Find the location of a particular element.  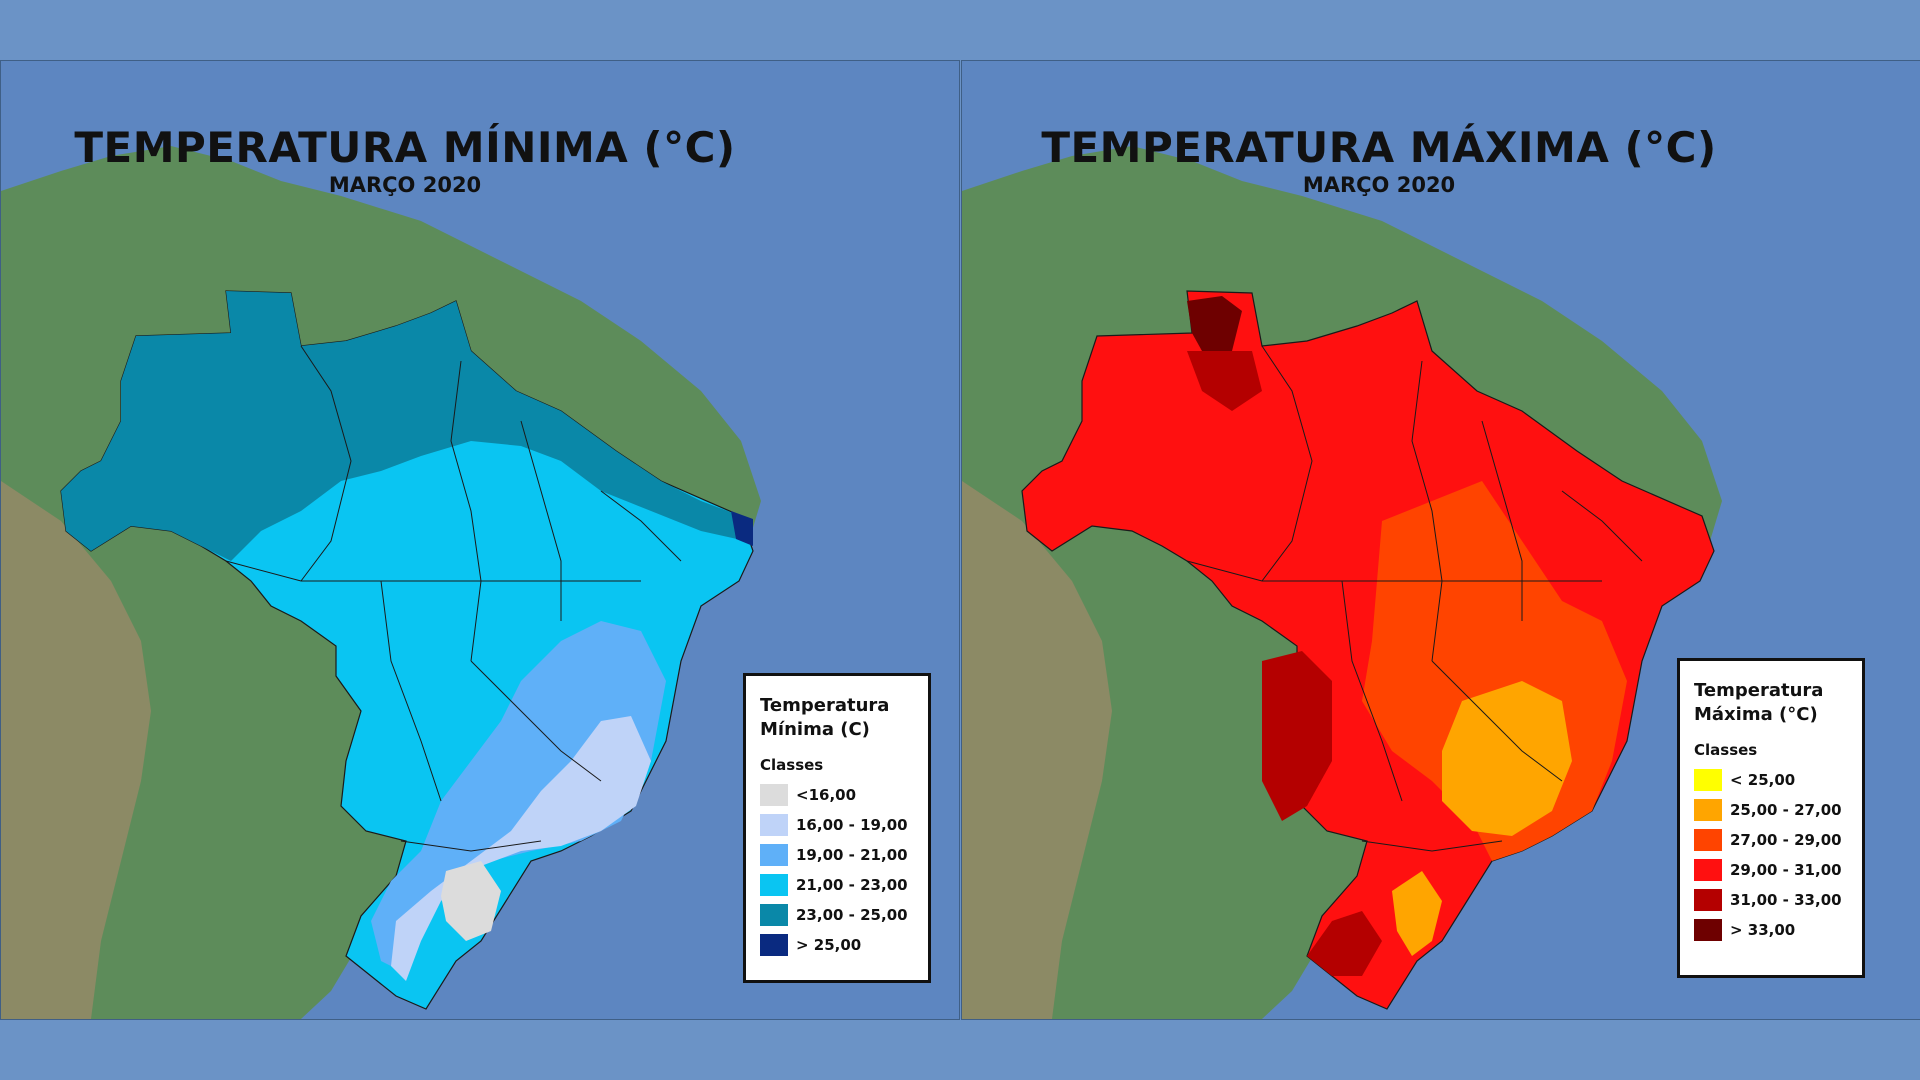

legend-label: <16,00 is located at coordinates (826, 795).